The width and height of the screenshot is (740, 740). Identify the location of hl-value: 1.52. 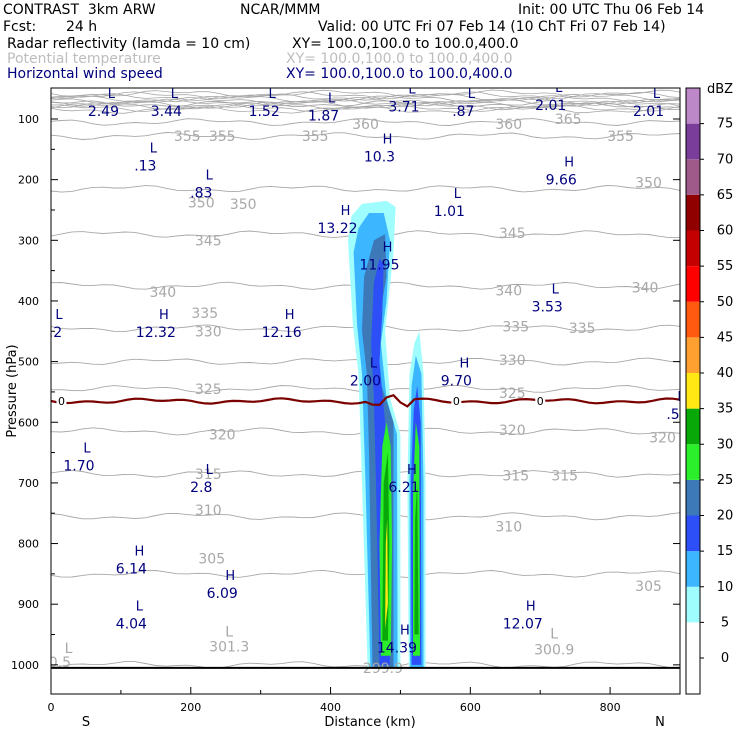
(264, 112).